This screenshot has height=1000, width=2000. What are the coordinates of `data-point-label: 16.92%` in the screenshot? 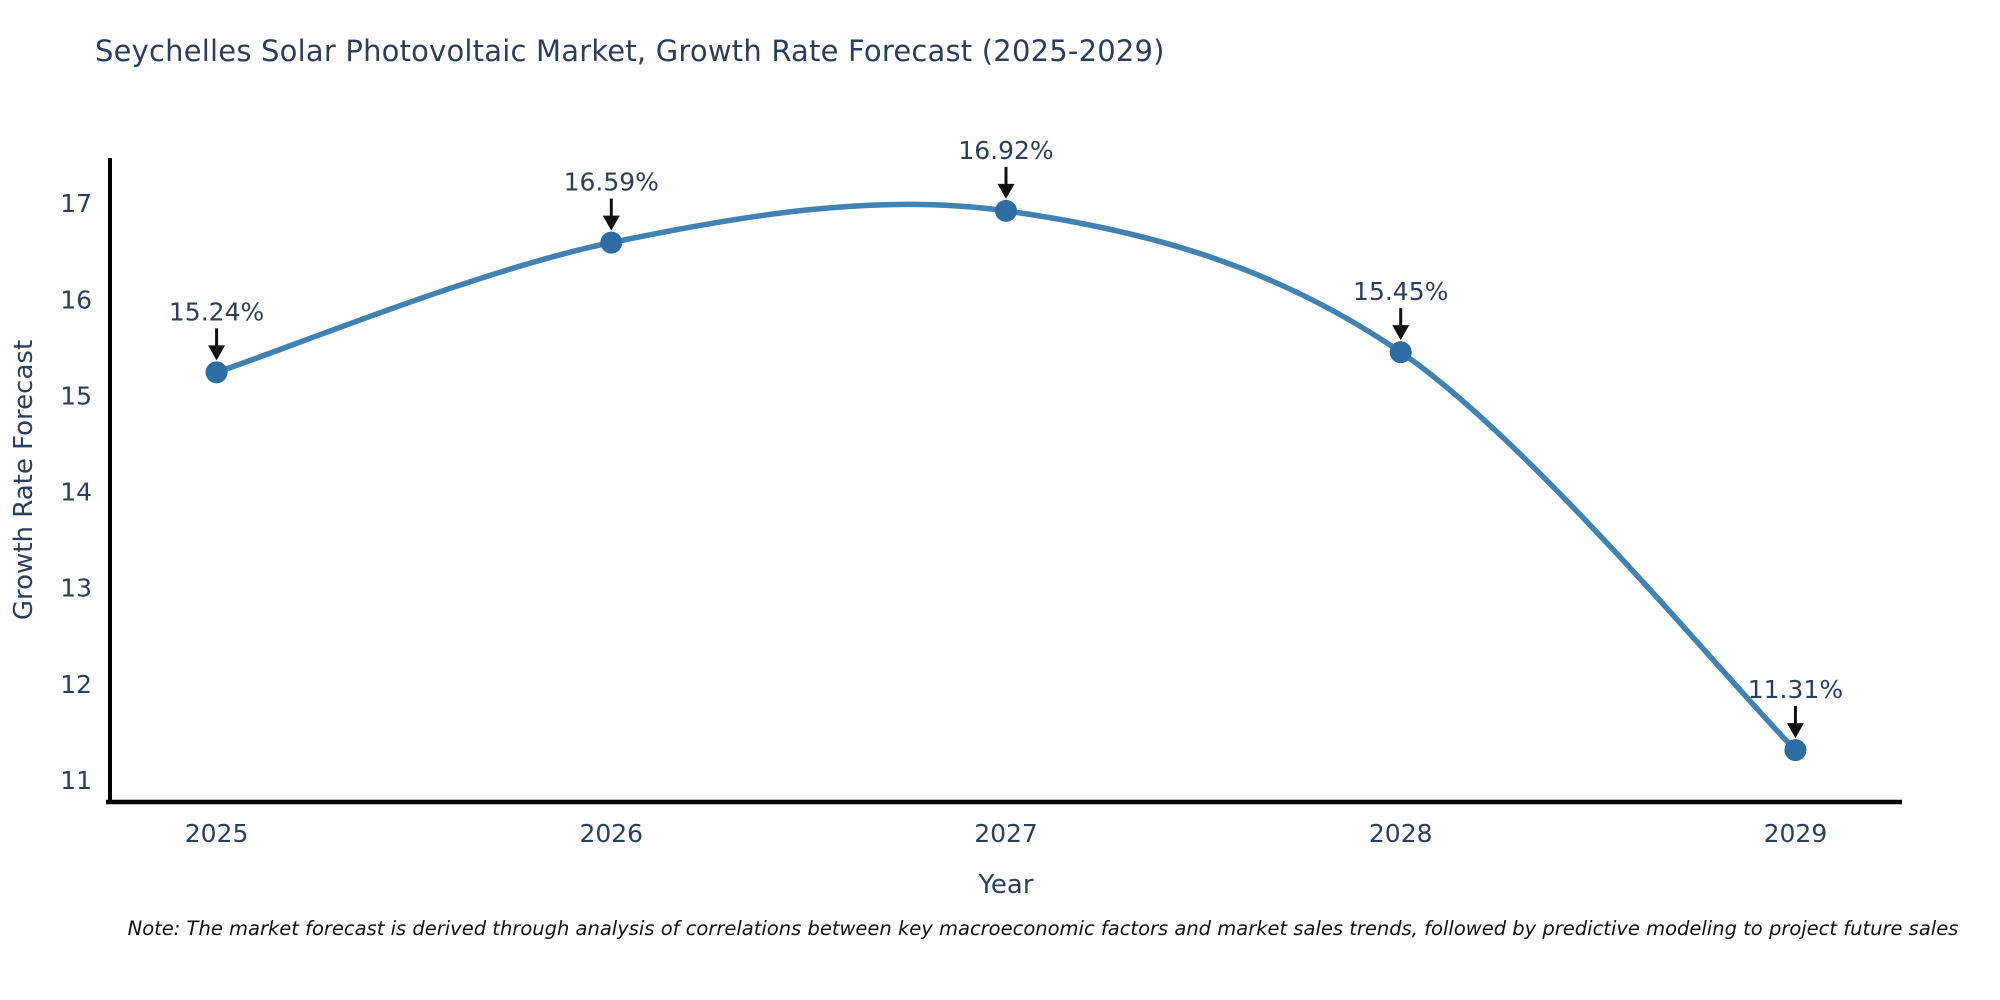 It's located at (1005, 150).